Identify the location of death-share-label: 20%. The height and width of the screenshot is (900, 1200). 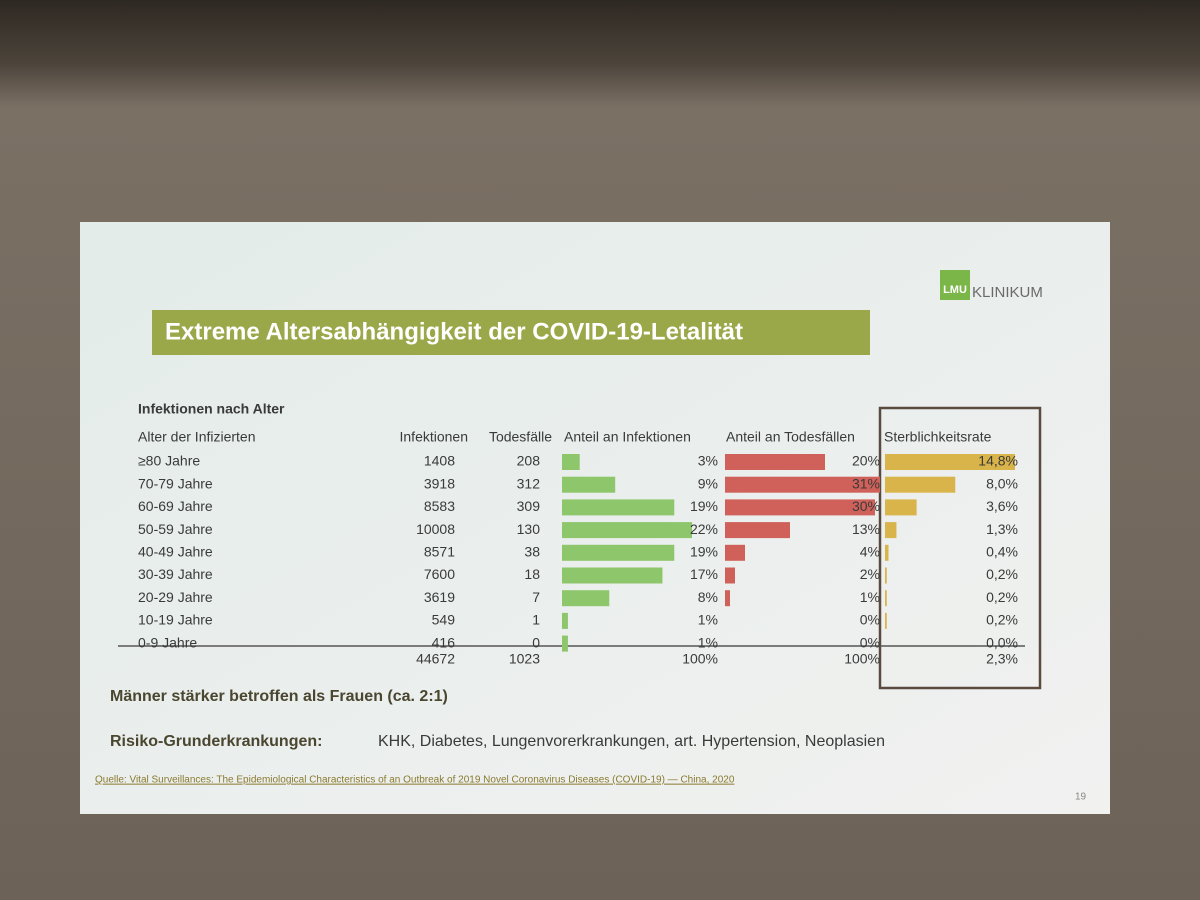
(866, 461).